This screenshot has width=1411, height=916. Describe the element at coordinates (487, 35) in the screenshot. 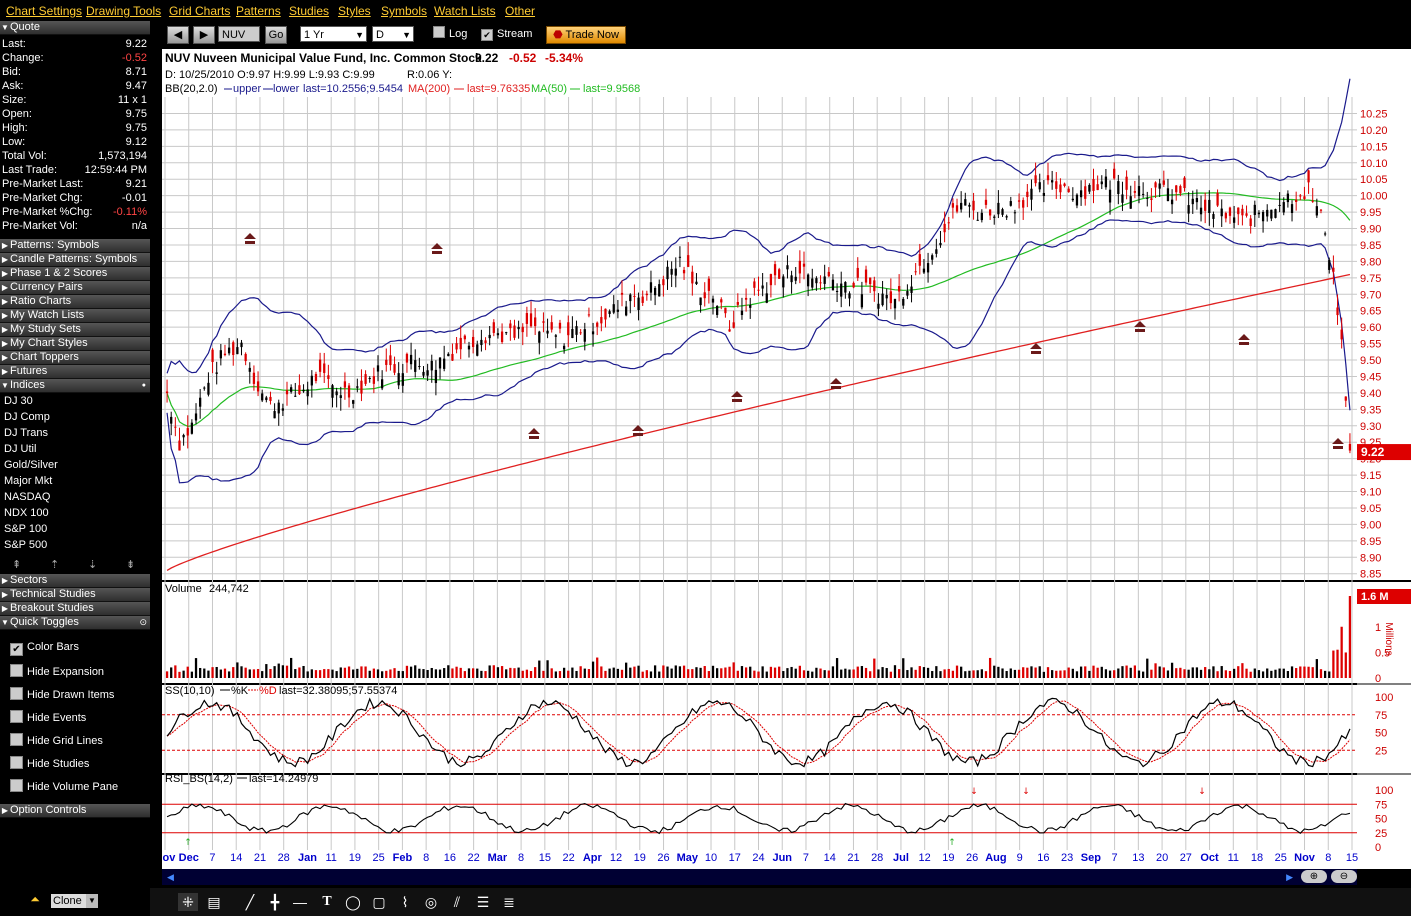

I see `stream-checkbox: ✔` at that location.